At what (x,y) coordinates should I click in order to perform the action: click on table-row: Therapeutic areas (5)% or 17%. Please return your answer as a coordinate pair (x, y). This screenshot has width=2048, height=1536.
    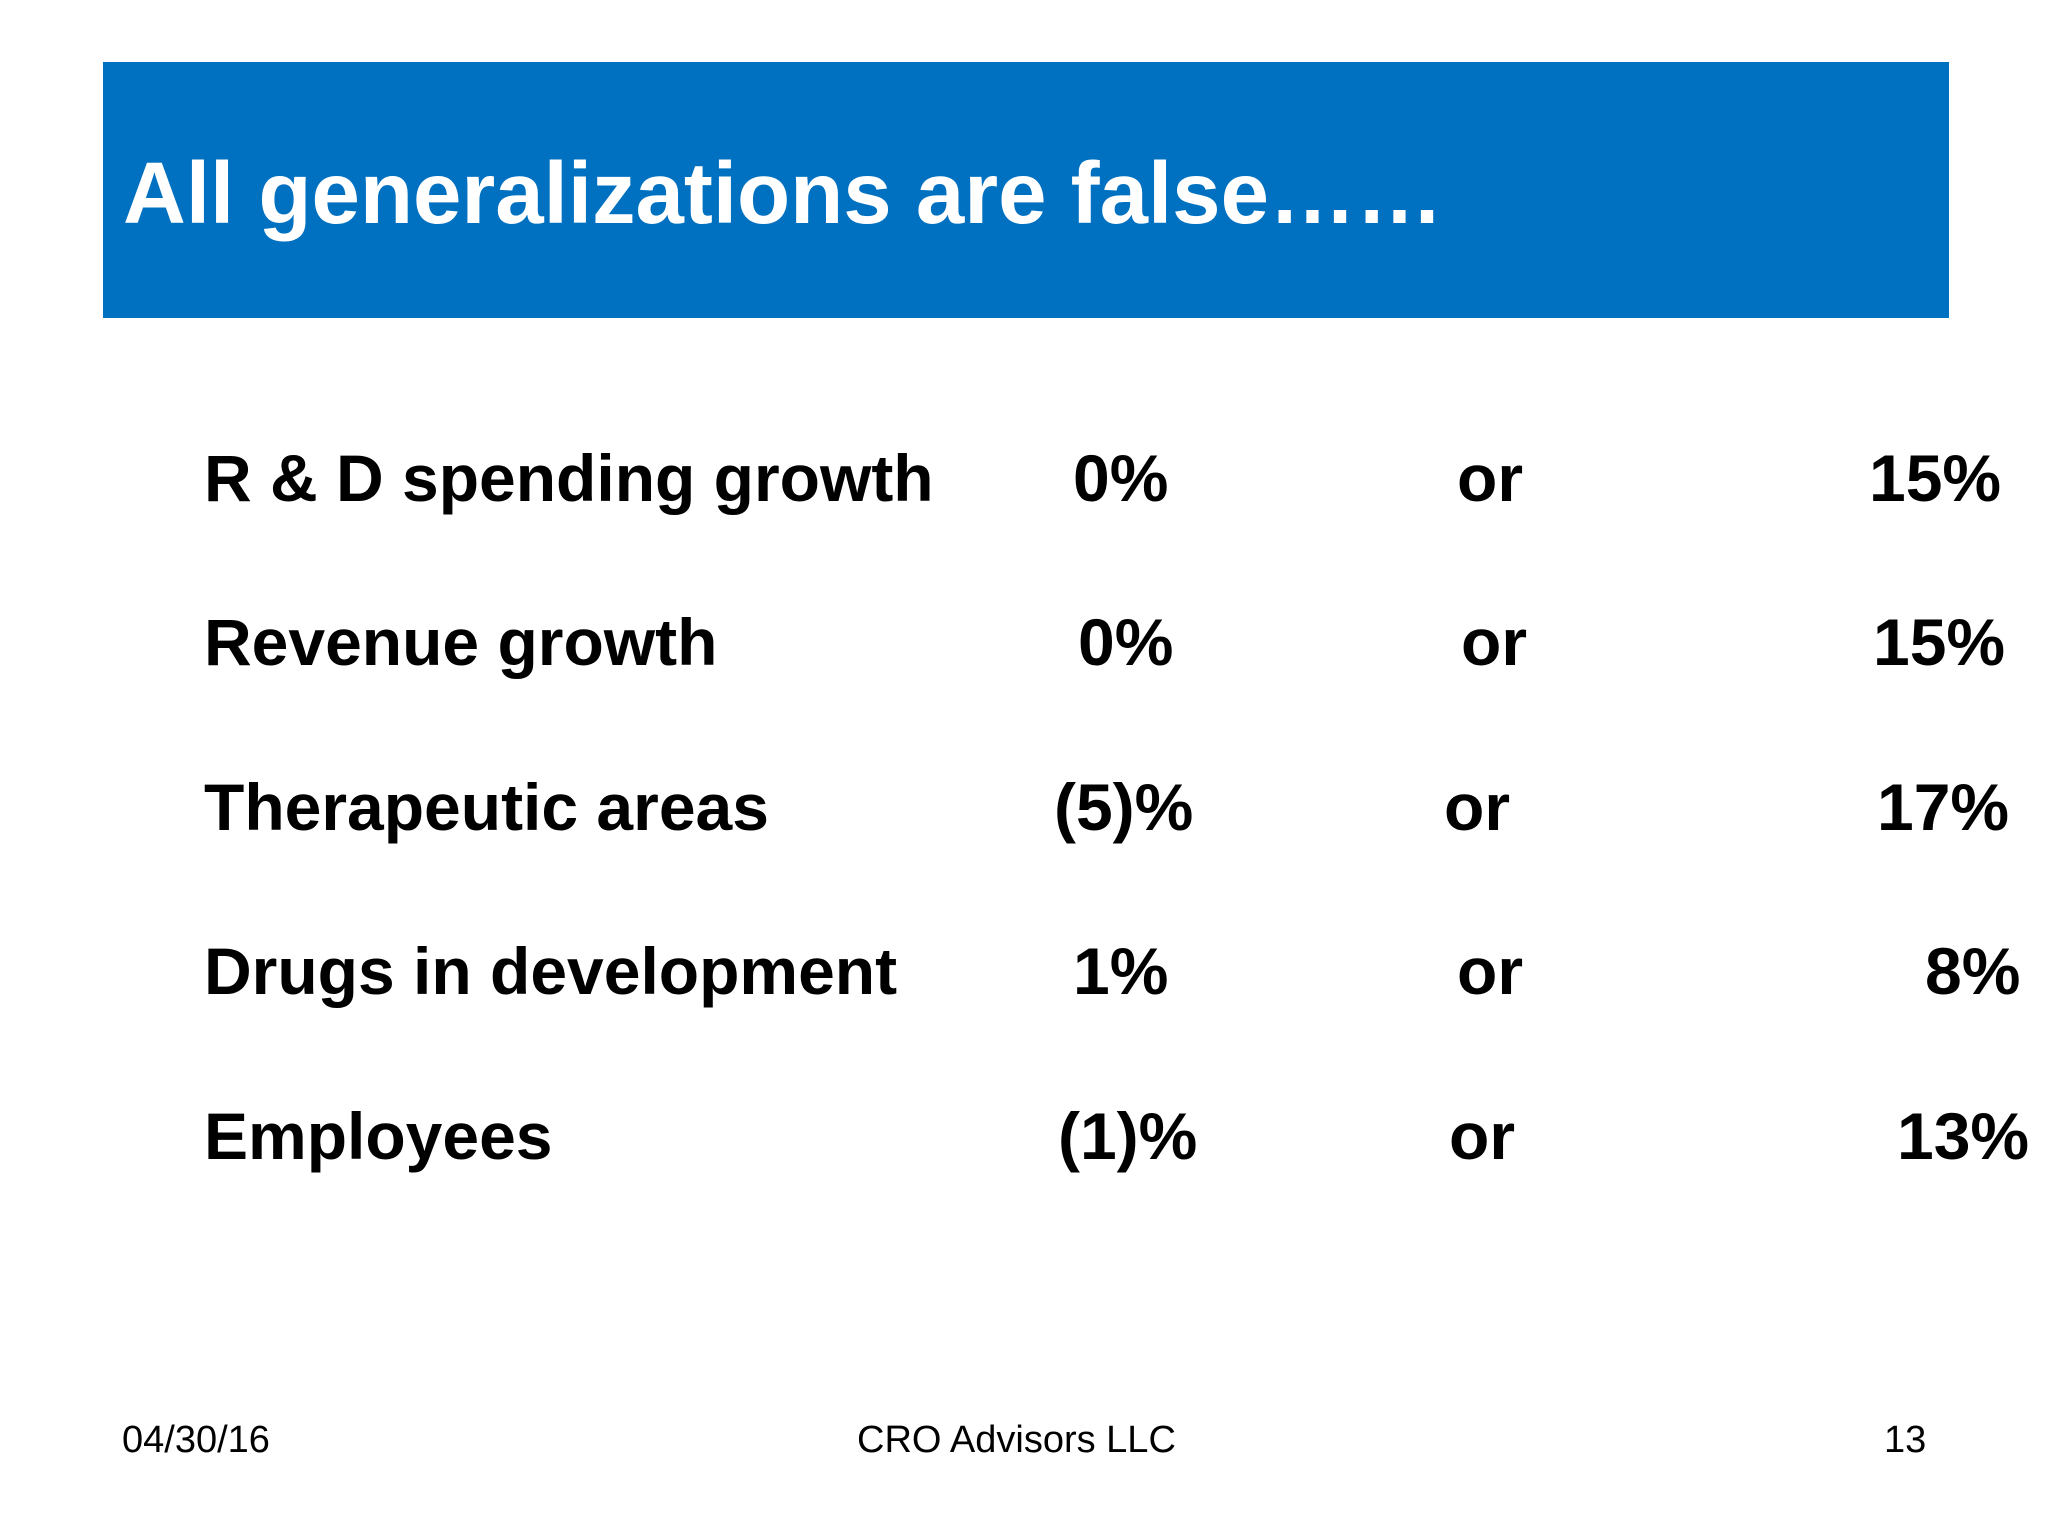
    Looking at the image, I should click on (1024, 807).